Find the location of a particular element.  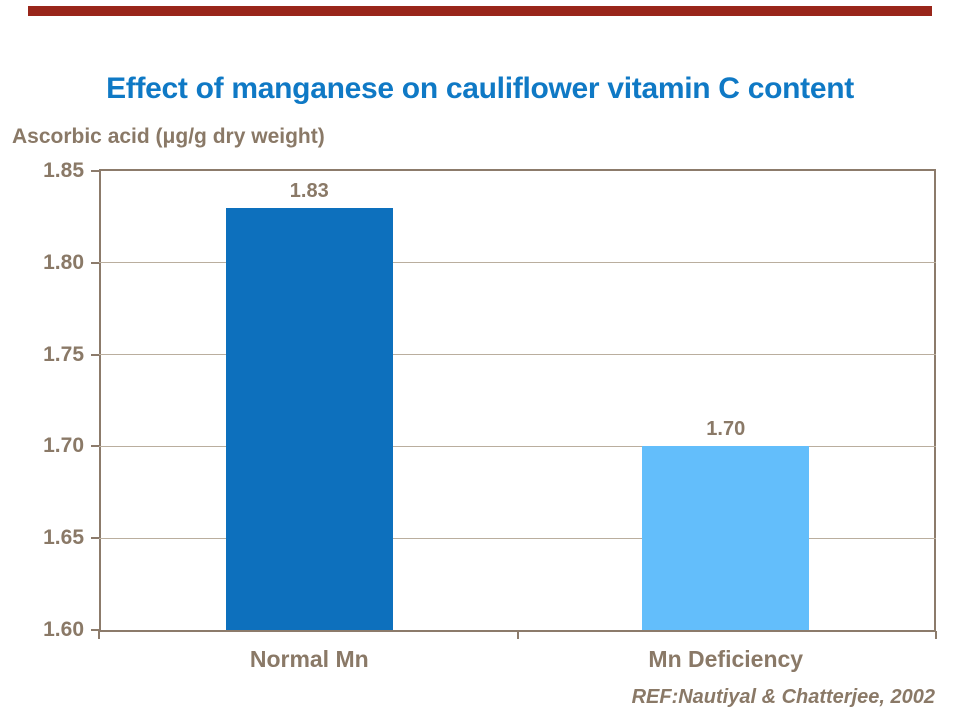

y-tick-label: 1.85 is located at coordinates (63, 170).